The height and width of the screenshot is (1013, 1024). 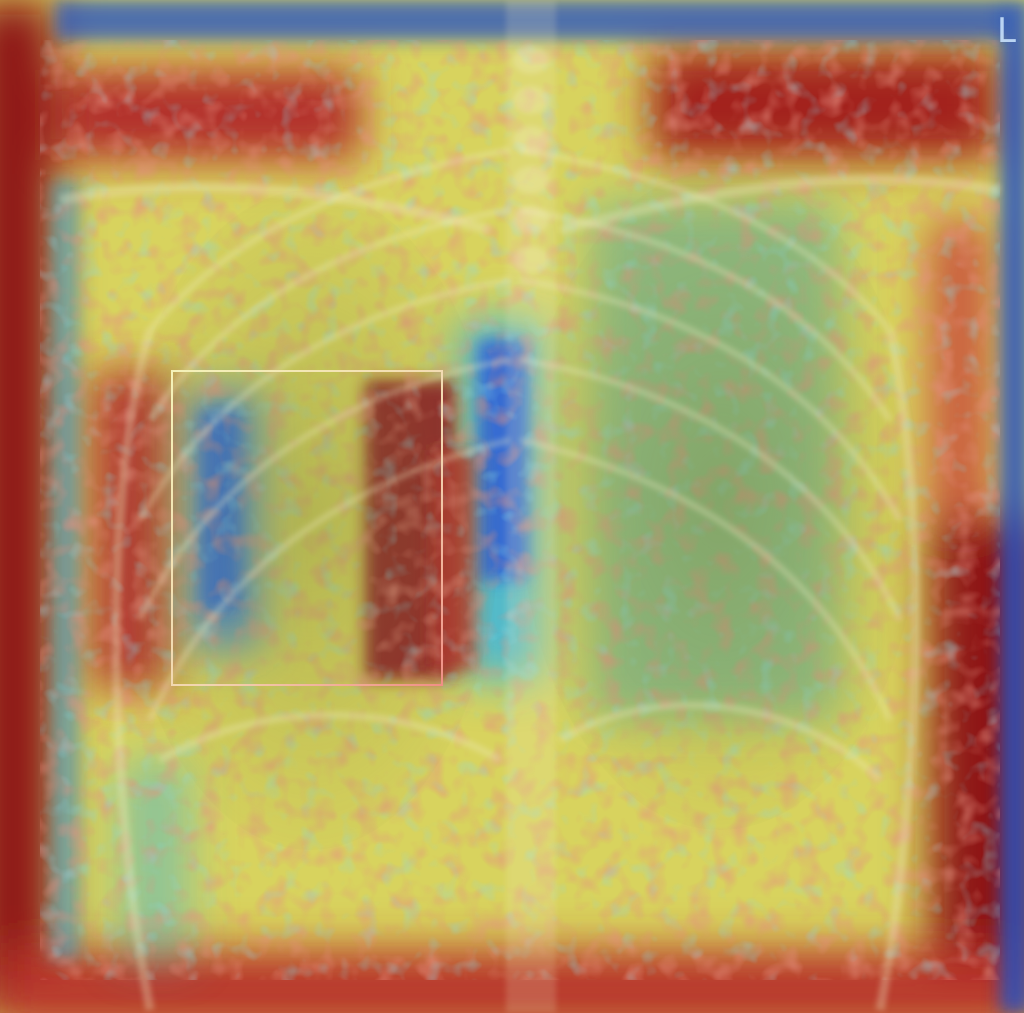 I want to click on finding-bounding-box, so click(x=307, y=528).